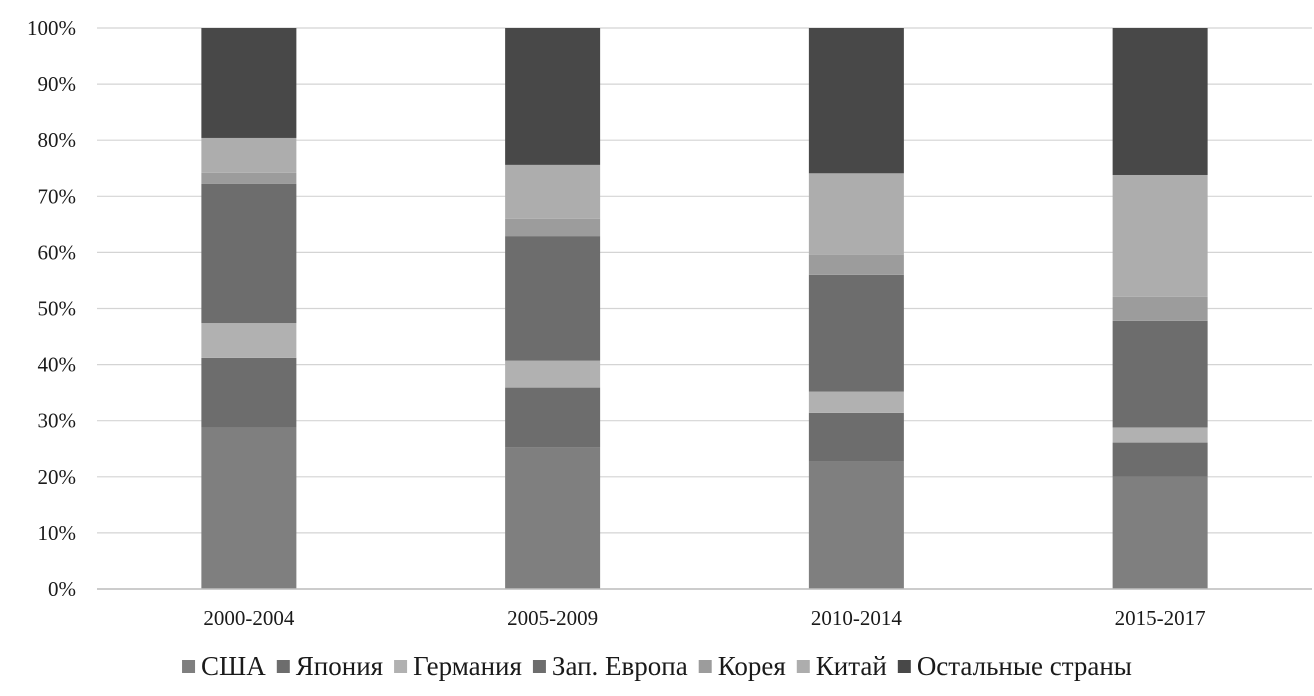  I want to click on y-tick-label: 50%, so click(57, 309).